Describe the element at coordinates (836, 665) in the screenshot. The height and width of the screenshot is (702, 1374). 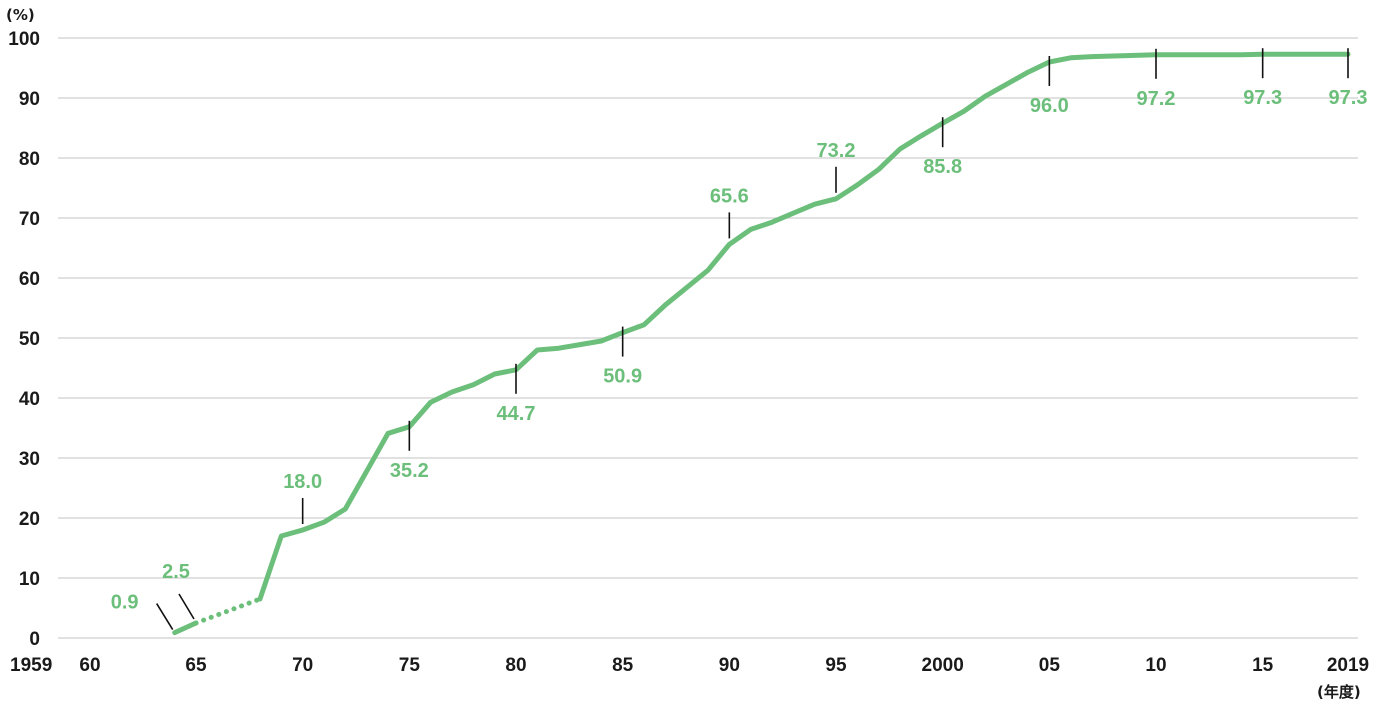
I see `x-tick-label: 95` at that location.